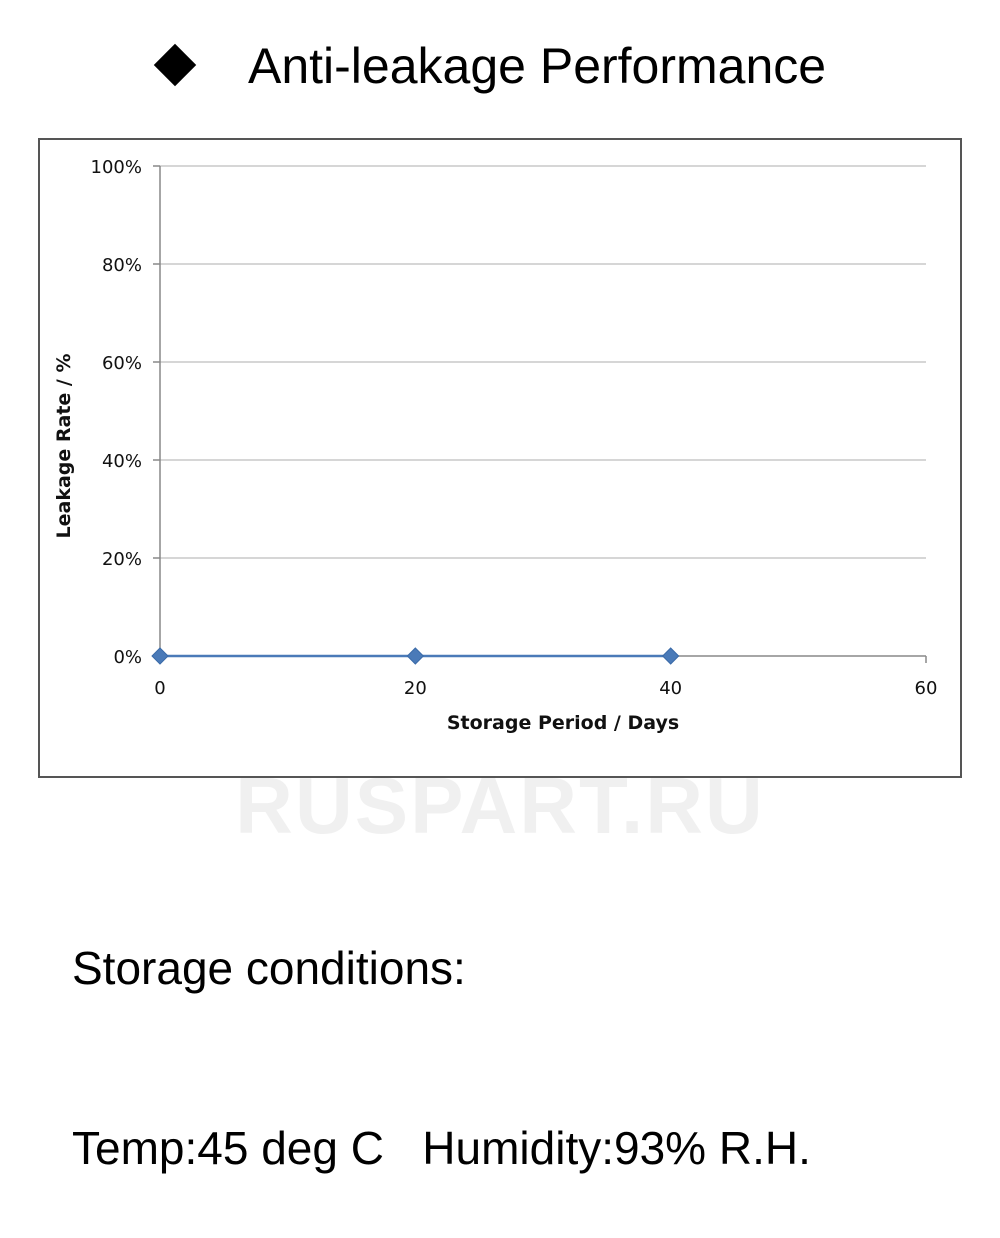 The image size is (1000, 1238). What do you see at coordinates (122, 559) in the screenshot?
I see `y-tick-label: 20%` at bounding box center [122, 559].